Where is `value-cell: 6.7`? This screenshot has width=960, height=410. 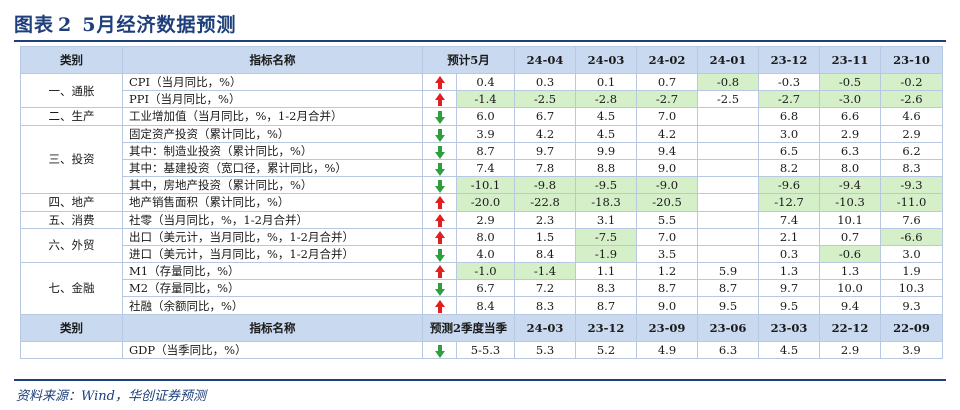
value-cell: 6.7 is located at coordinates (545, 116).